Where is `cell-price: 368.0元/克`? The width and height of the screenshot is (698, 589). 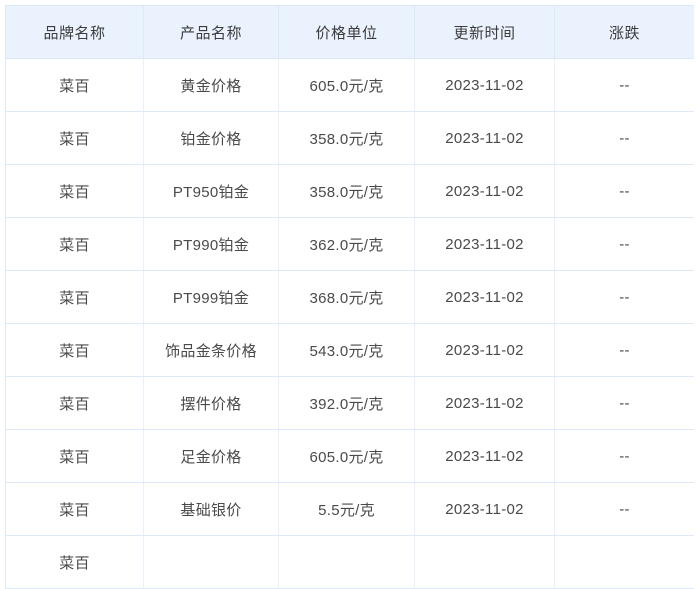
cell-price: 368.0元/克 is located at coordinates (346, 297).